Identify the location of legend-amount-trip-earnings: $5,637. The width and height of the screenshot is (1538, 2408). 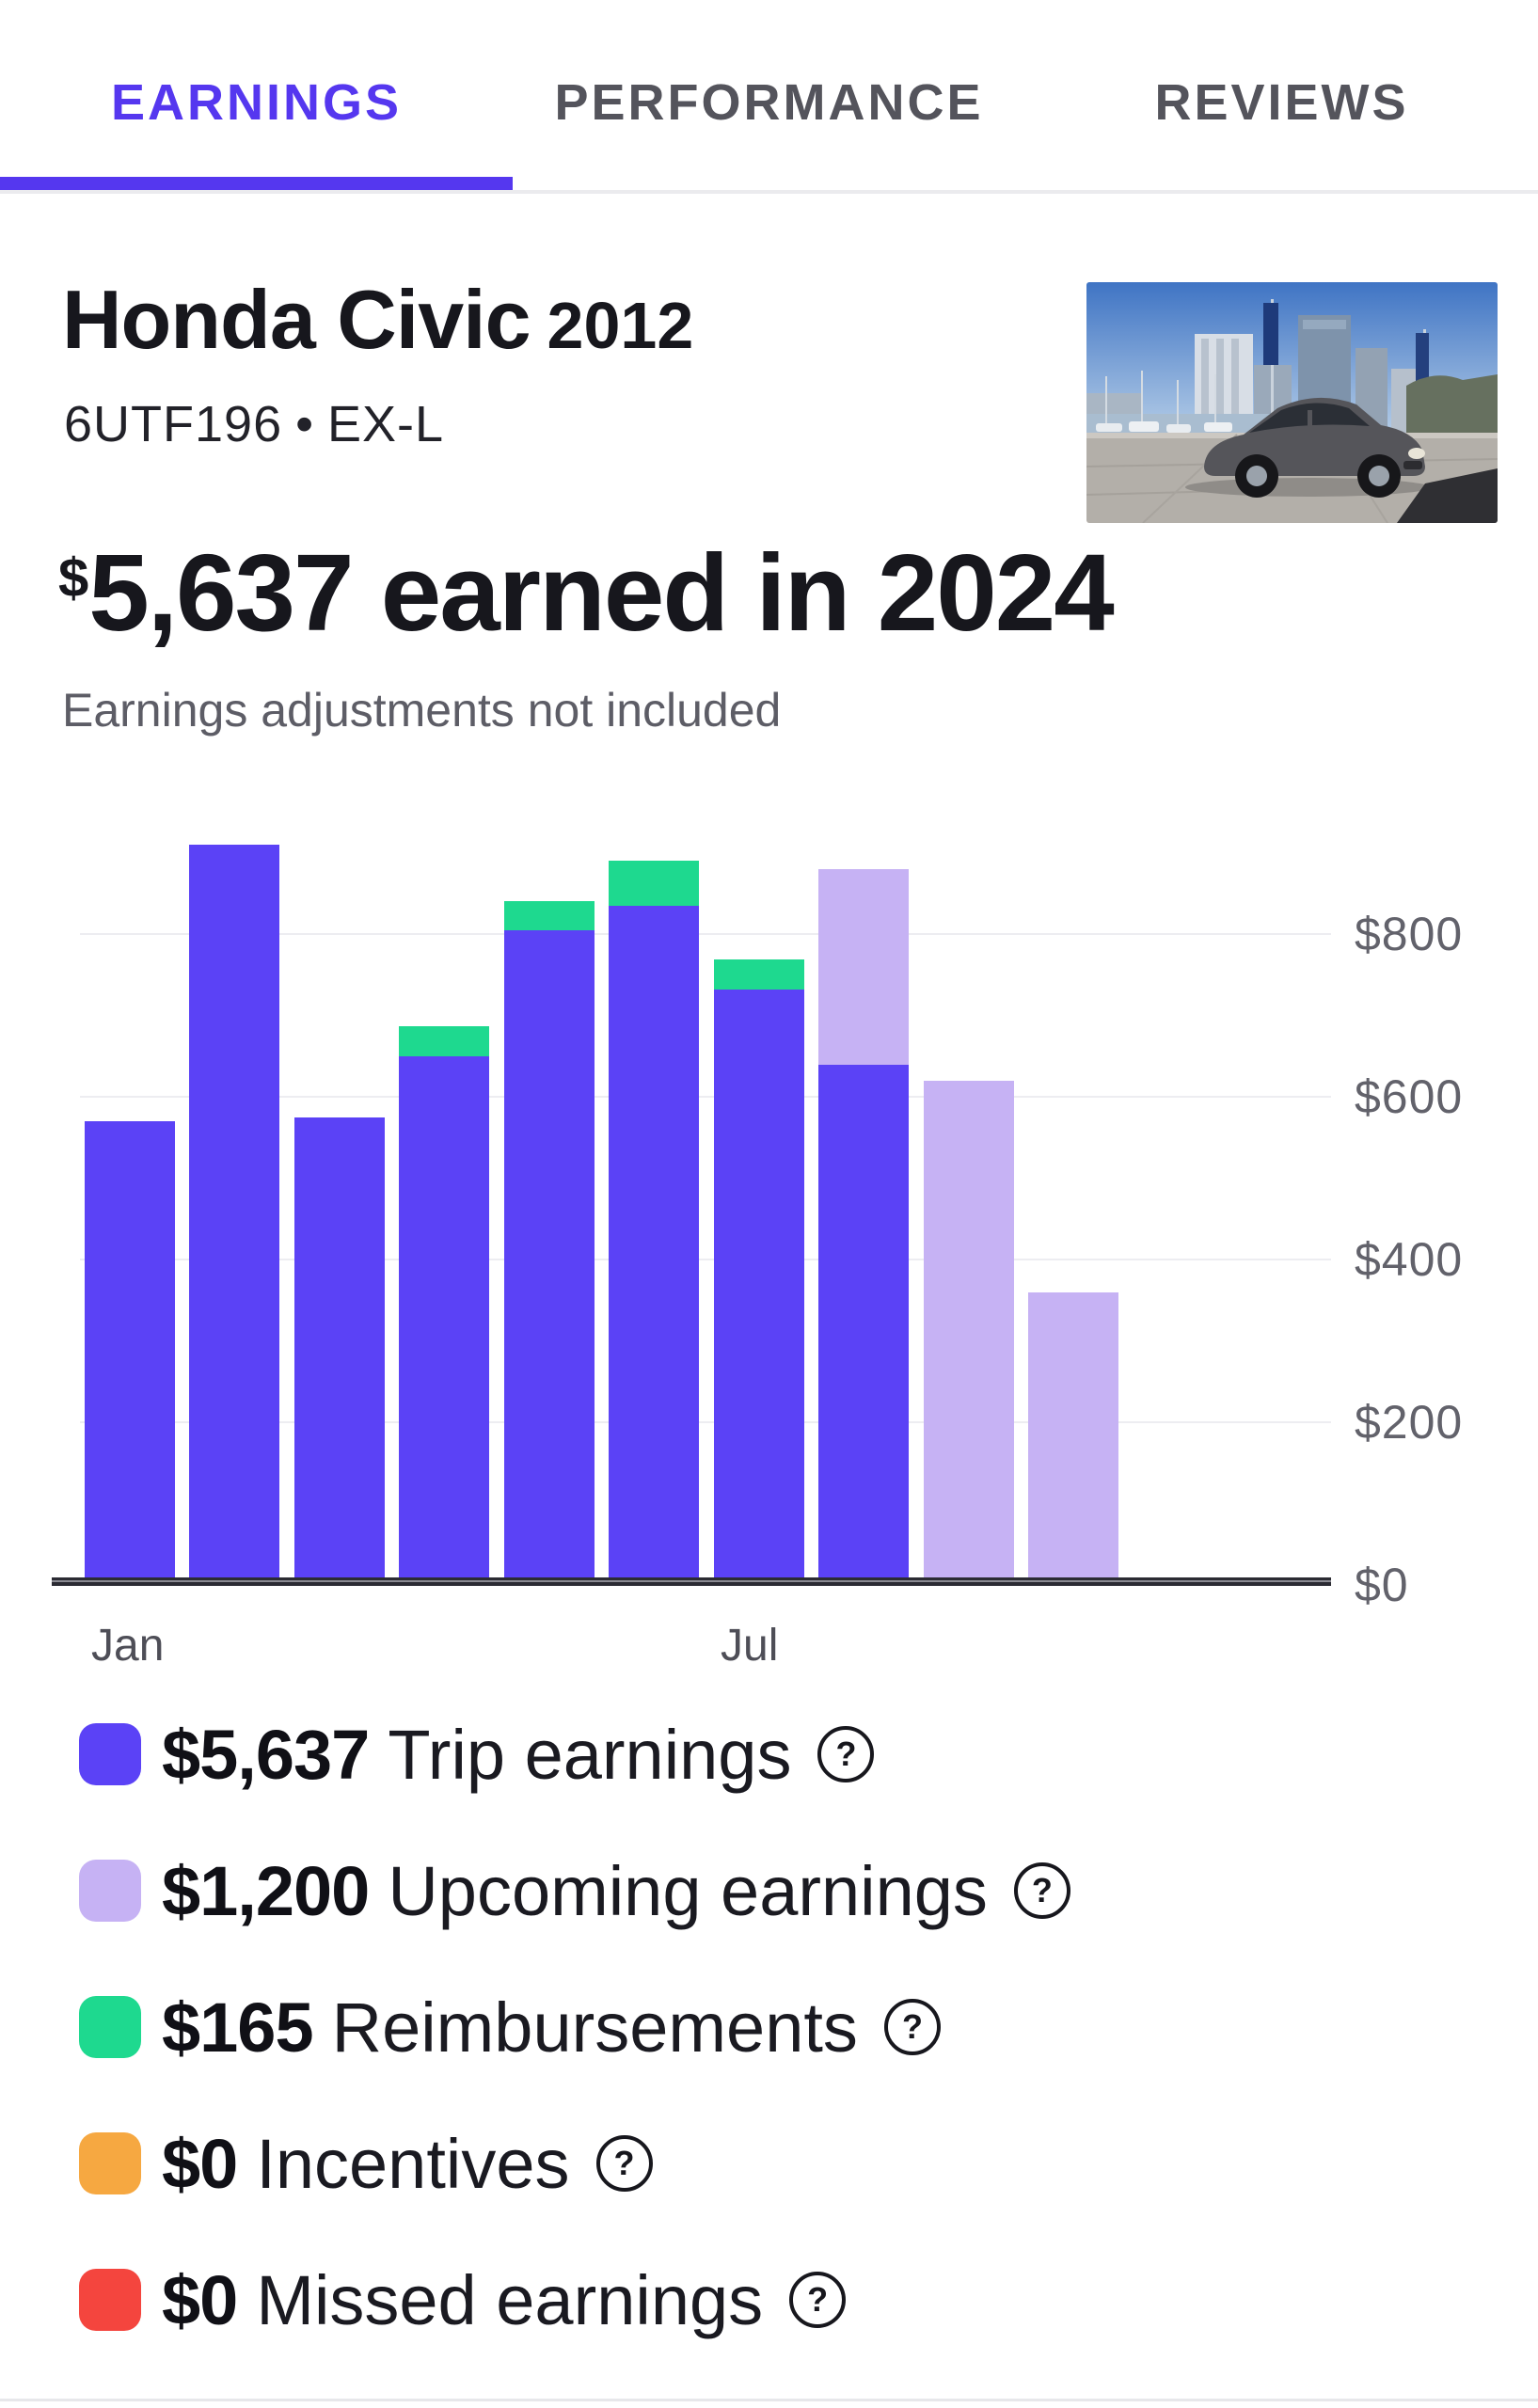
(266, 1755).